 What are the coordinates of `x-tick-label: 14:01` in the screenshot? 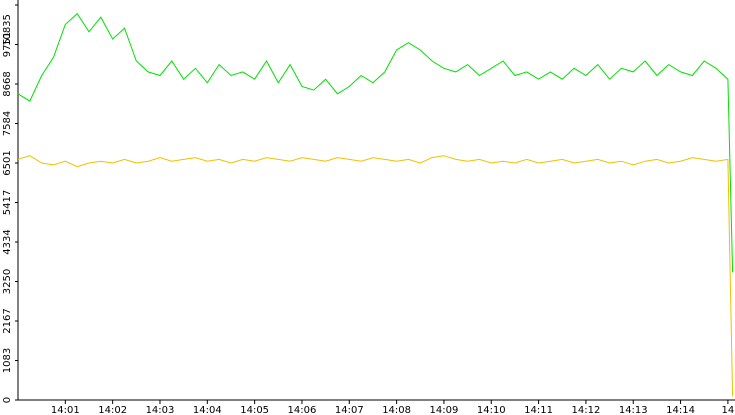 It's located at (65, 410).